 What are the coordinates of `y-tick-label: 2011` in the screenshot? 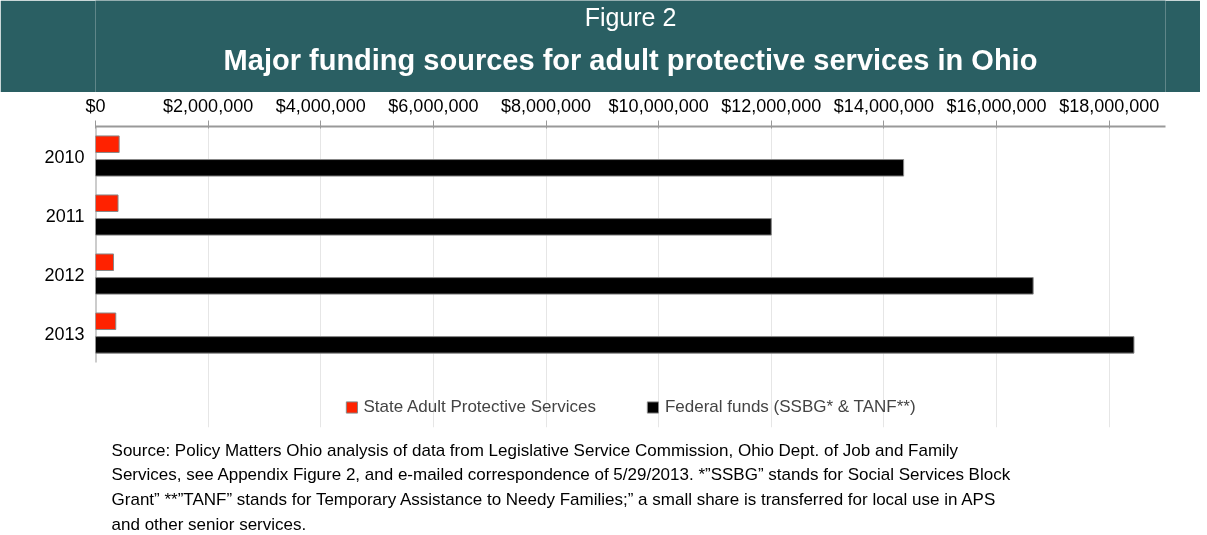 It's located at (65, 215).